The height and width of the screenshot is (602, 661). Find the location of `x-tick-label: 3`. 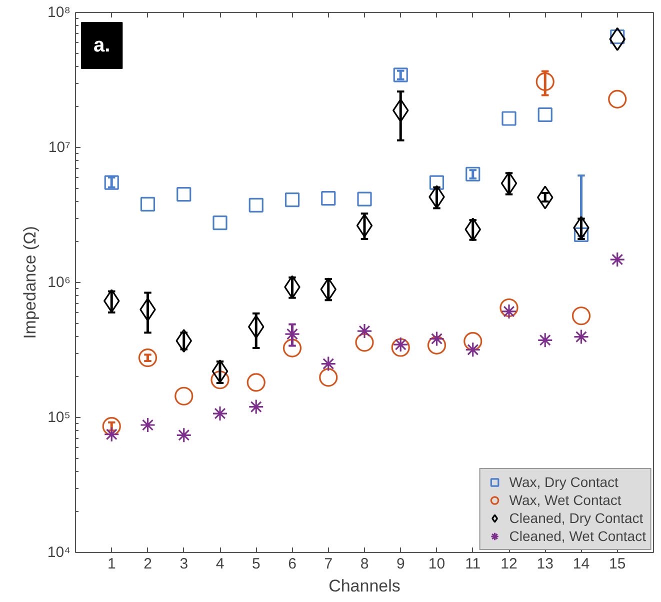

x-tick-label: 3 is located at coordinates (184, 564).